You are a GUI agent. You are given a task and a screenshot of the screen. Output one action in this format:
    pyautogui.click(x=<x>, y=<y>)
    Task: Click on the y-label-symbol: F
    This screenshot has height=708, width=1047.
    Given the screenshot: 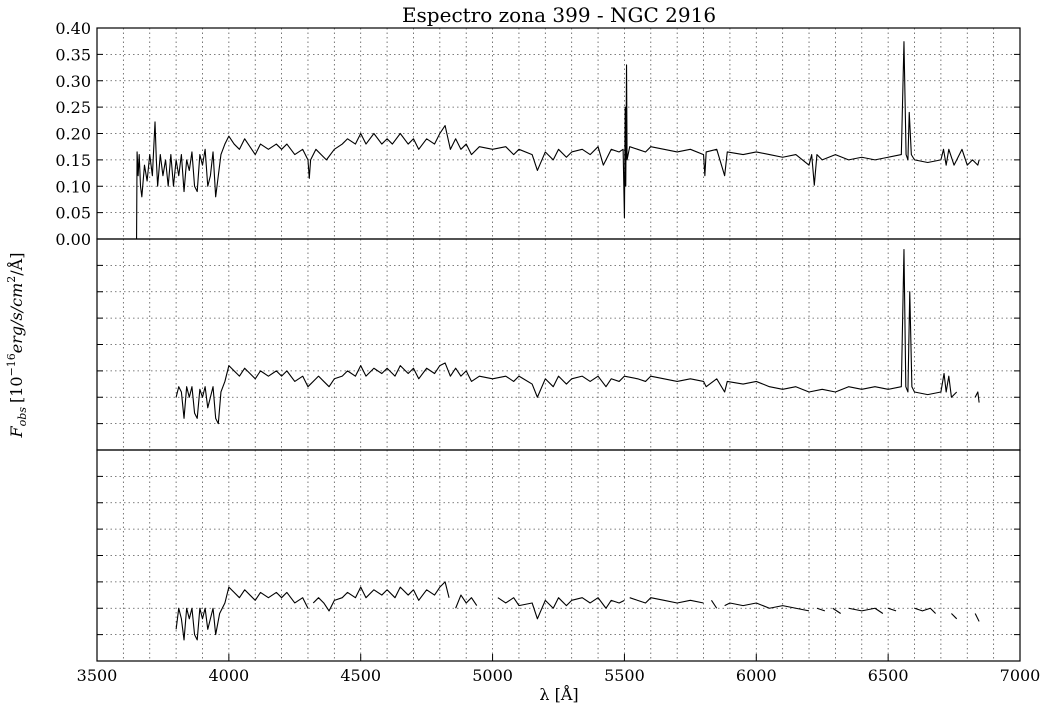 What is the action you would take?
    pyautogui.click(x=16, y=431)
    